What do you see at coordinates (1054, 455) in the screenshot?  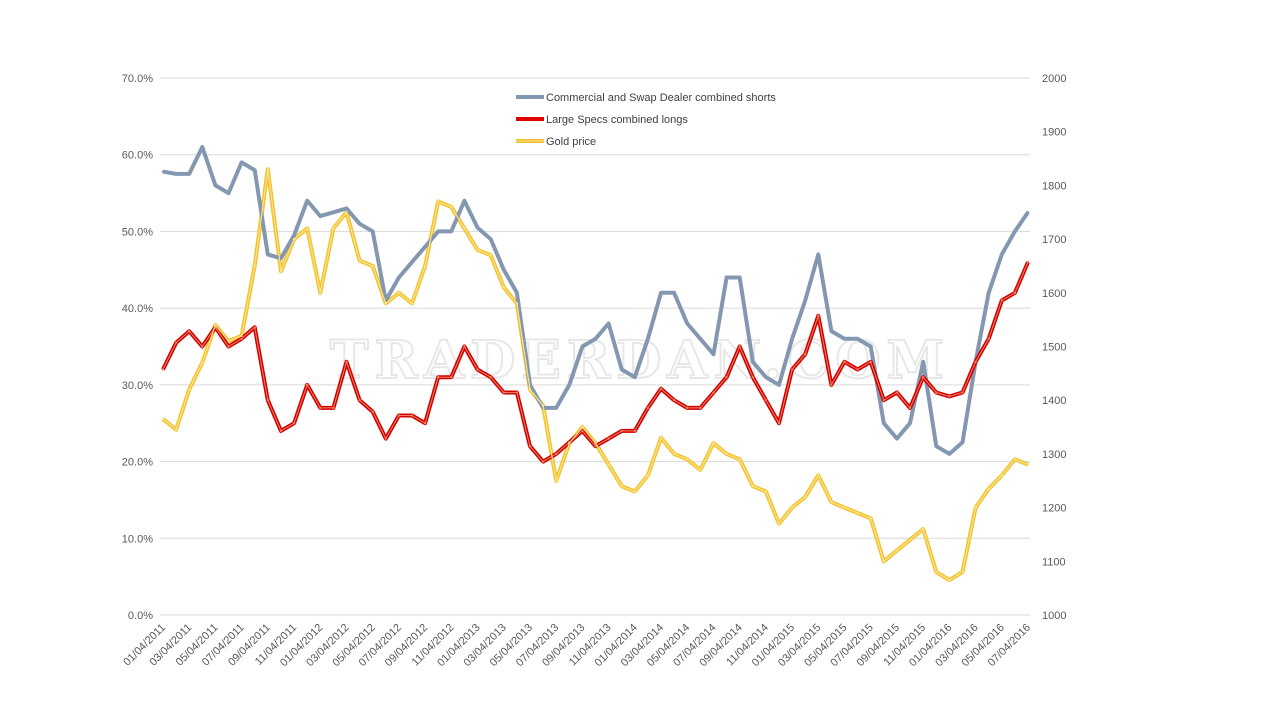 I see `right-tick-label: 1300` at bounding box center [1054, 455].